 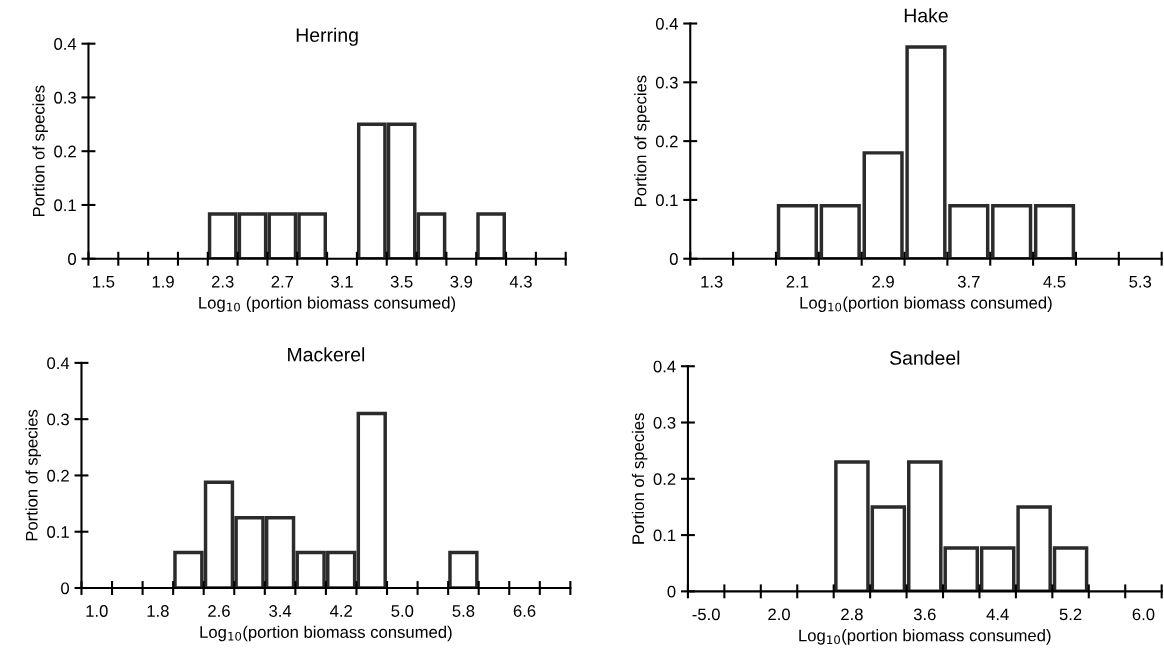 I want to click on x-tick-label: 2.3, so click(x=222, y=281).